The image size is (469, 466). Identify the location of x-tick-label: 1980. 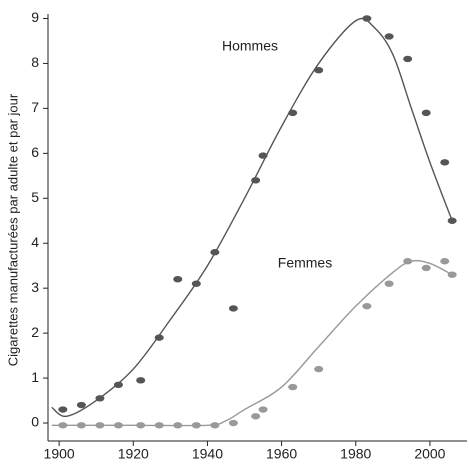
(355, 453).